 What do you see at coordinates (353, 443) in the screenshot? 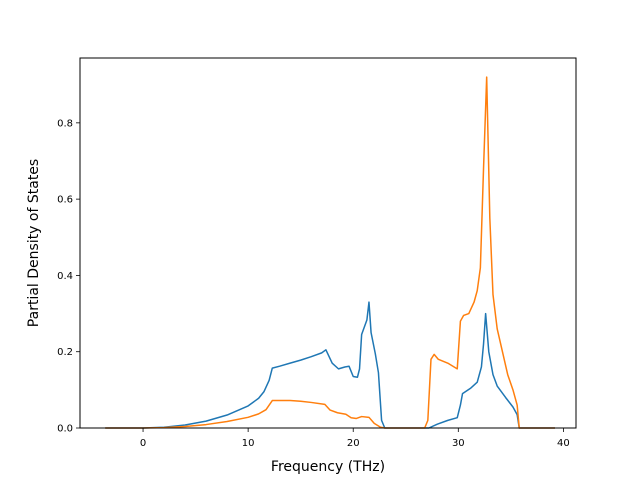
I see `x-tick-label: 20` at bounding box center [353, 443].